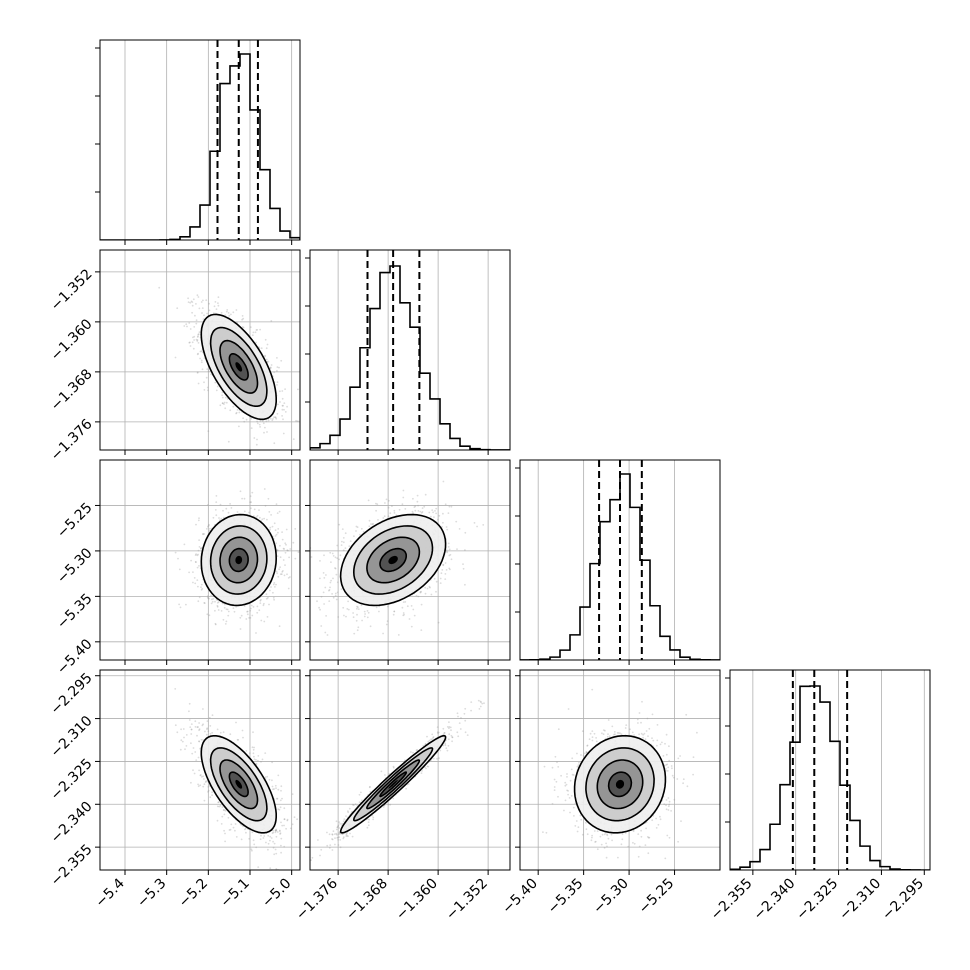 The width and height of the screenshot is (970, 970). What do you see at coordinates (198, 142) in the screenshot?
I see `panel-p1-p1` at bounding box center [198, 142].